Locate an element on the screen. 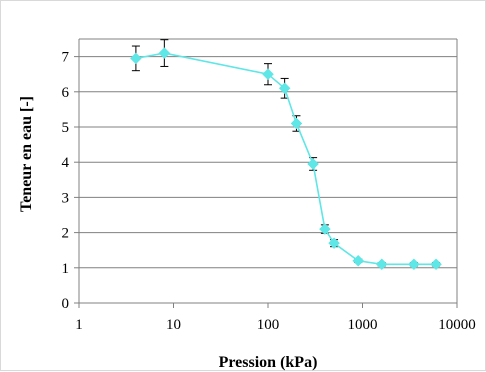 This screenshot has height=372, width=486. y-tick-labels: 0 1 2 3 4 5 6 7 is located at coordinates (66, 181).